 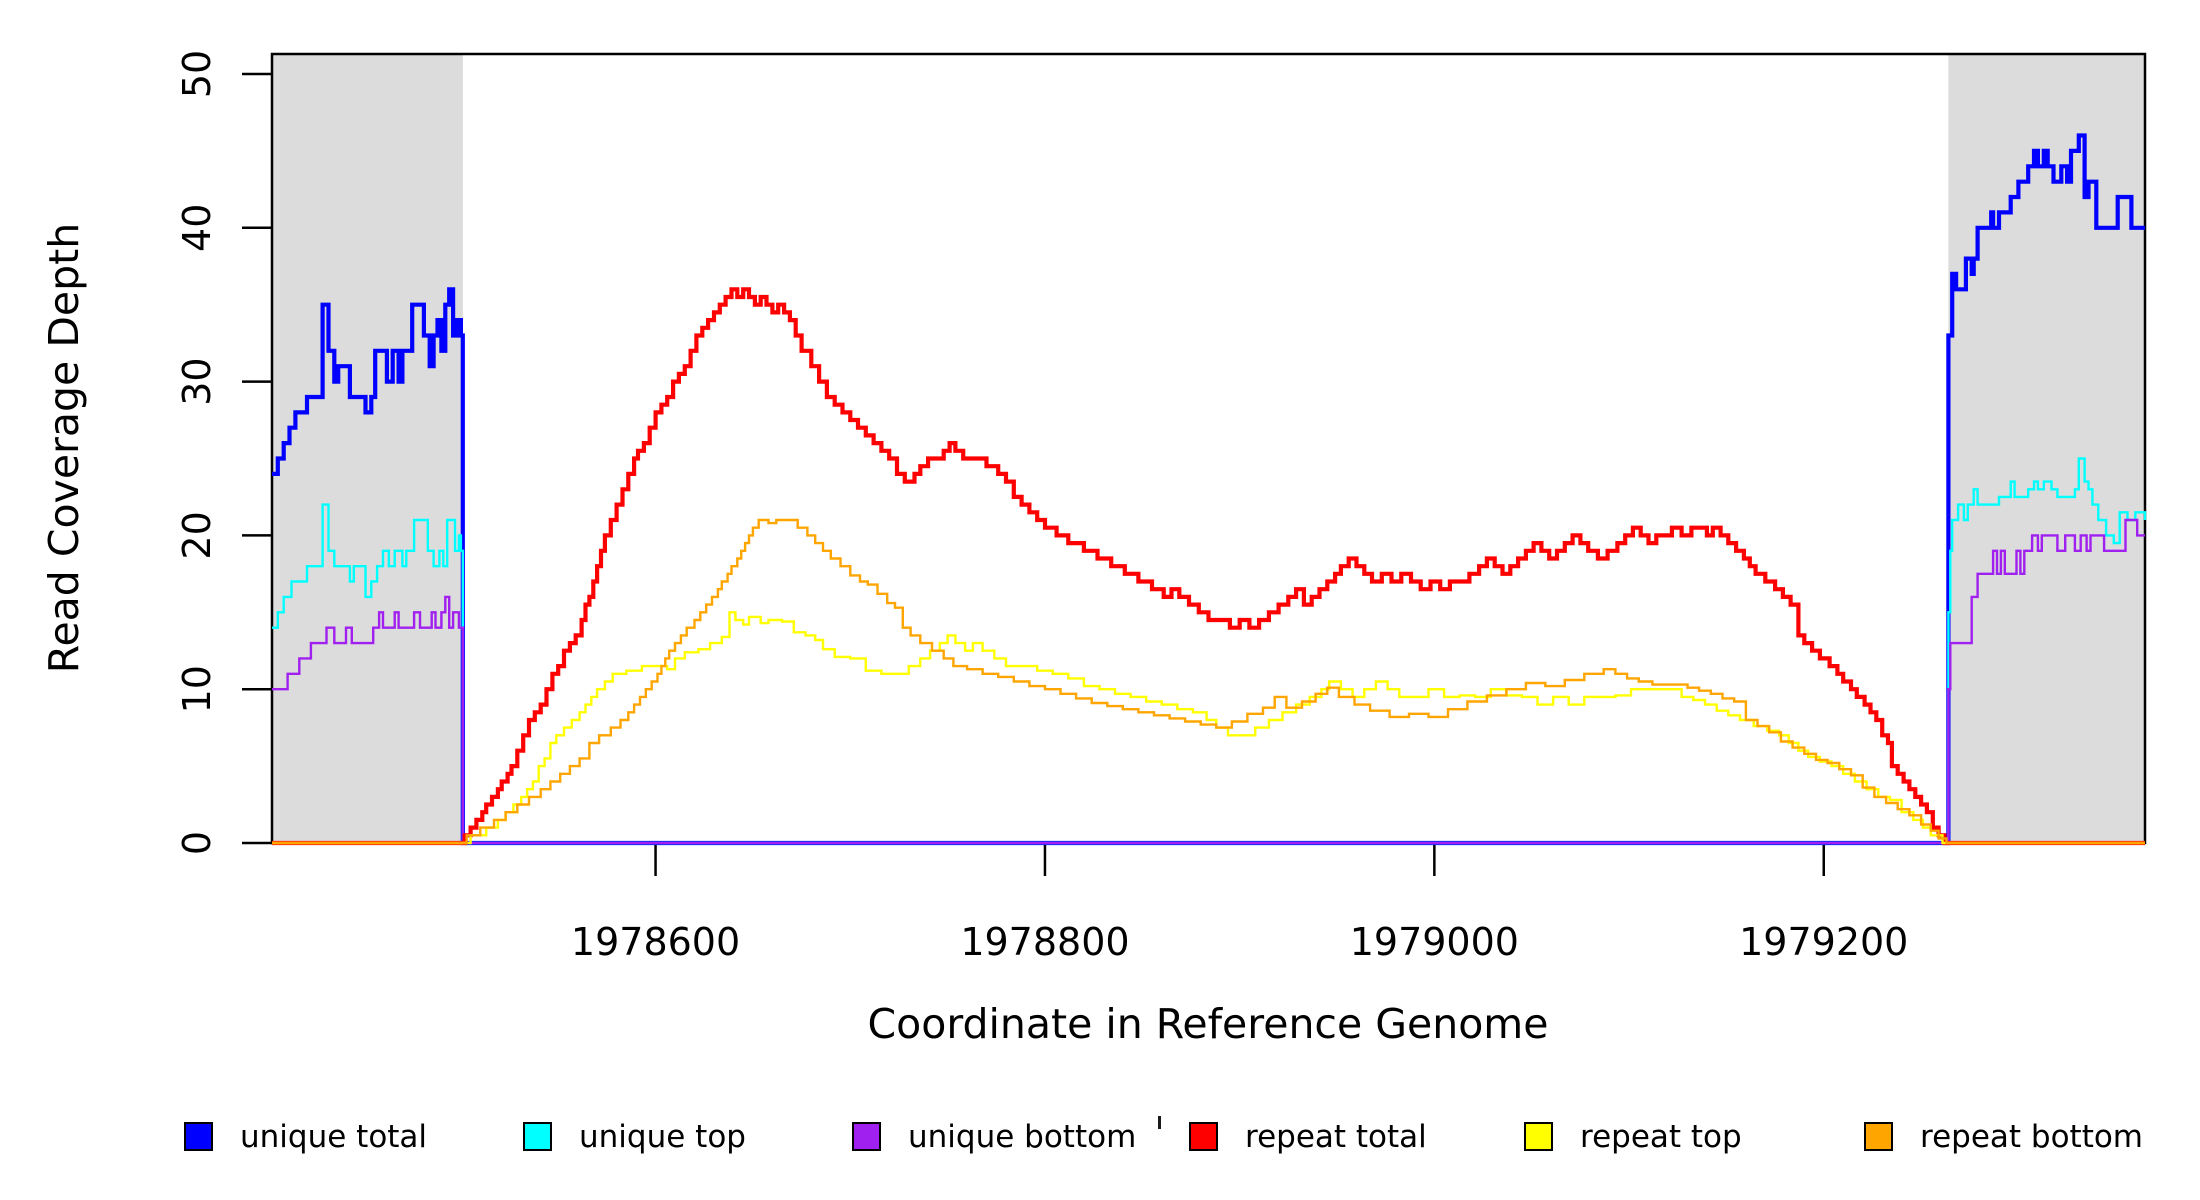 What do you see at coordinates (2031, 1137) in the screenshot?
I see `legend-label: repeat bottom` at bounding box center [2031, 1137].